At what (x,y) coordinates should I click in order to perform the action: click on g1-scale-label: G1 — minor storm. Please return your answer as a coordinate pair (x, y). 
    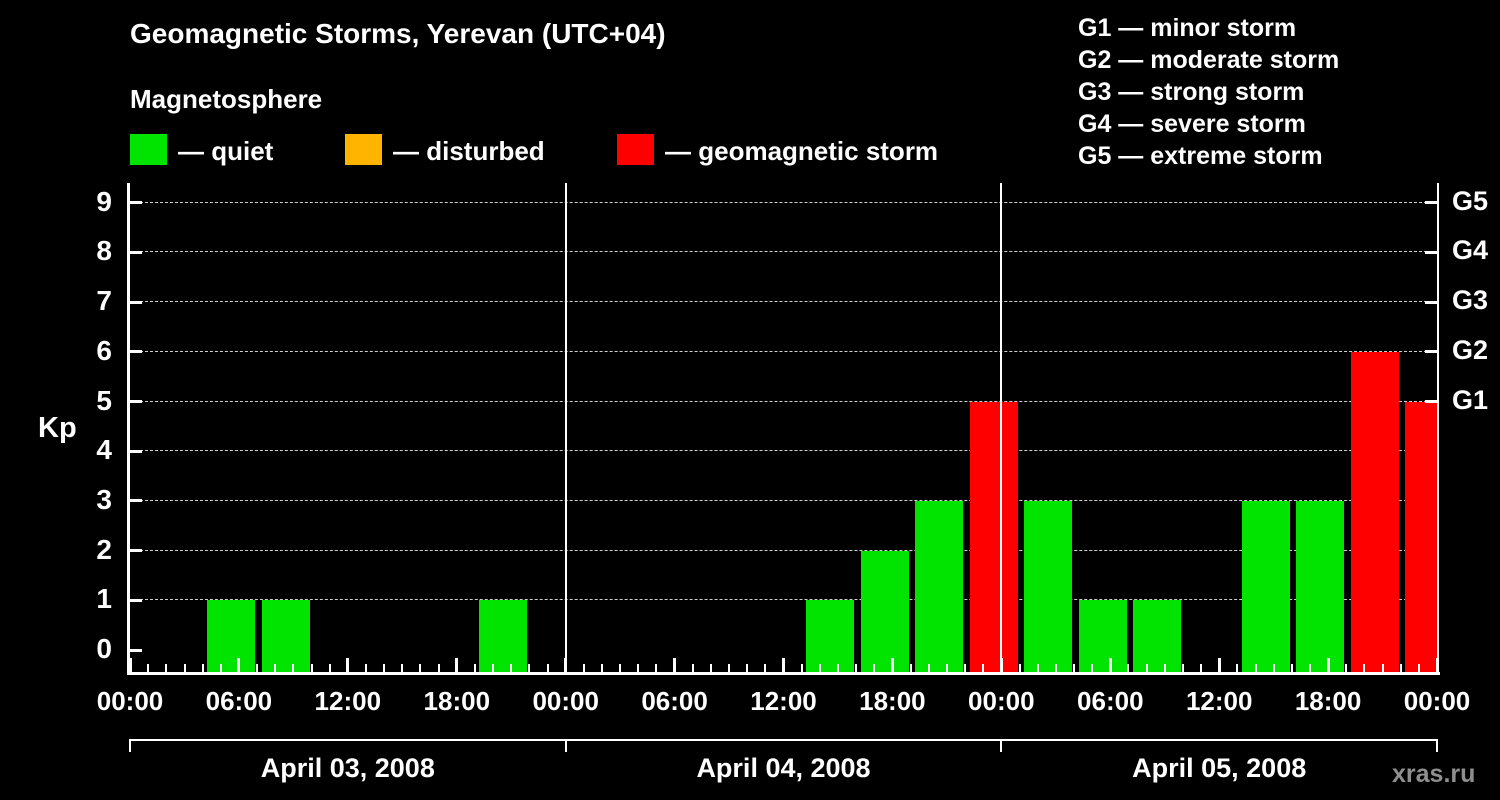
    Looking at the image, I should click on (1187, 28).